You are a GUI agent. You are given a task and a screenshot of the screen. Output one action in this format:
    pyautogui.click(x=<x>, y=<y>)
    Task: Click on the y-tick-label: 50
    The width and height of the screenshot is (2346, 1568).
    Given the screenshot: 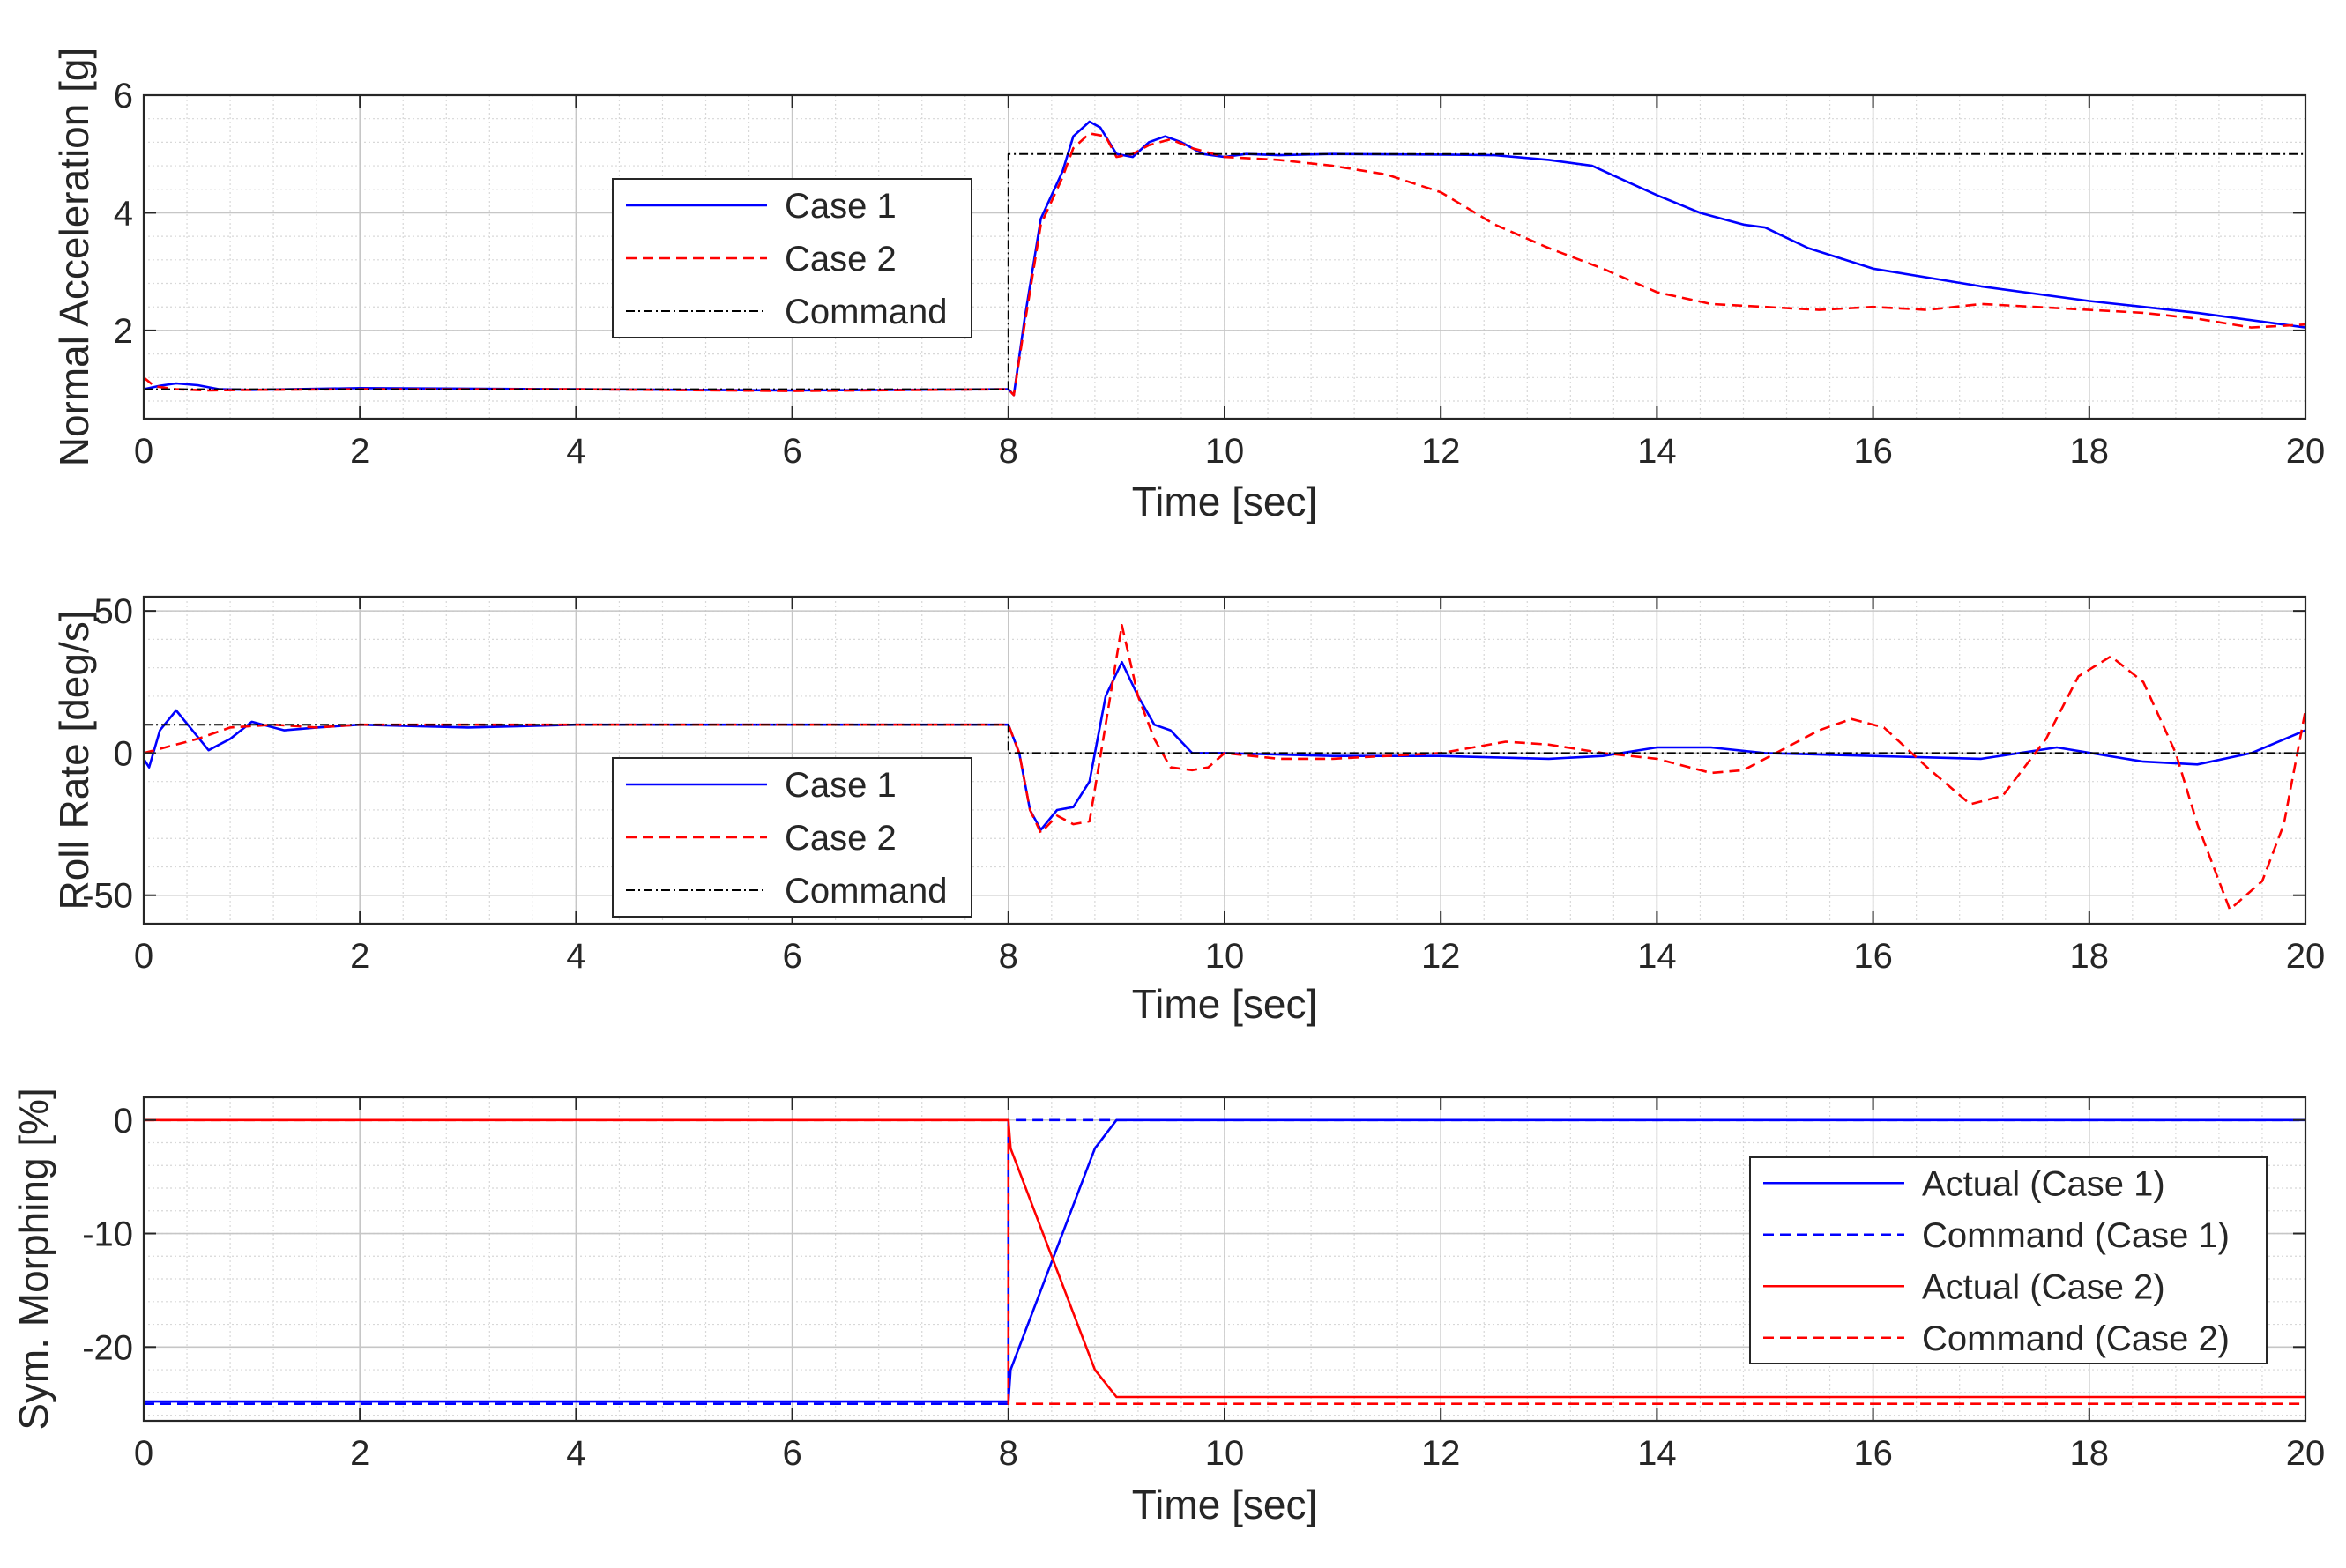 What is the action you would take?
    pyautogui.click(x=114, y=611)
    